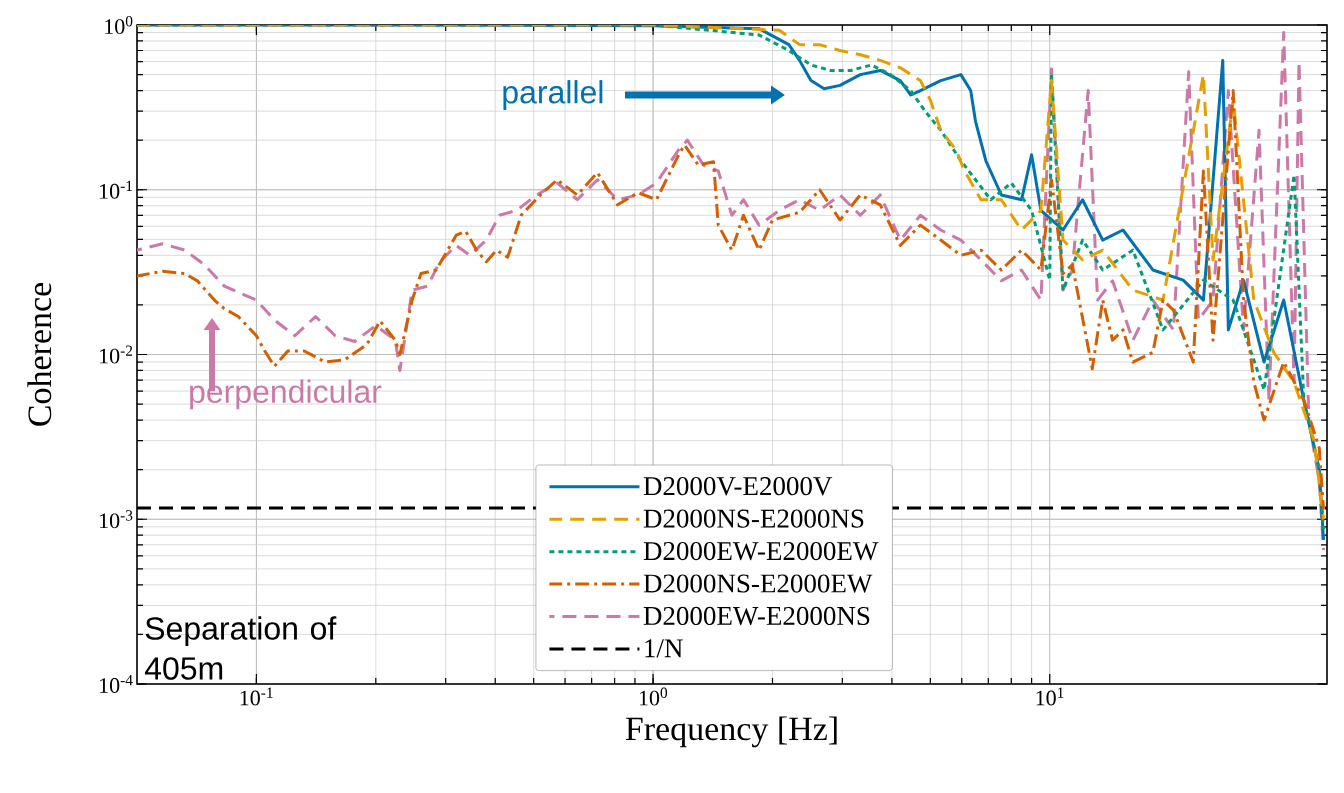 This screenshot has height=793, width=1344. Describe the element at coordinates (761, 551) in the screenshot. I see `legend-label: D2000EW-E2000EW` at that location.